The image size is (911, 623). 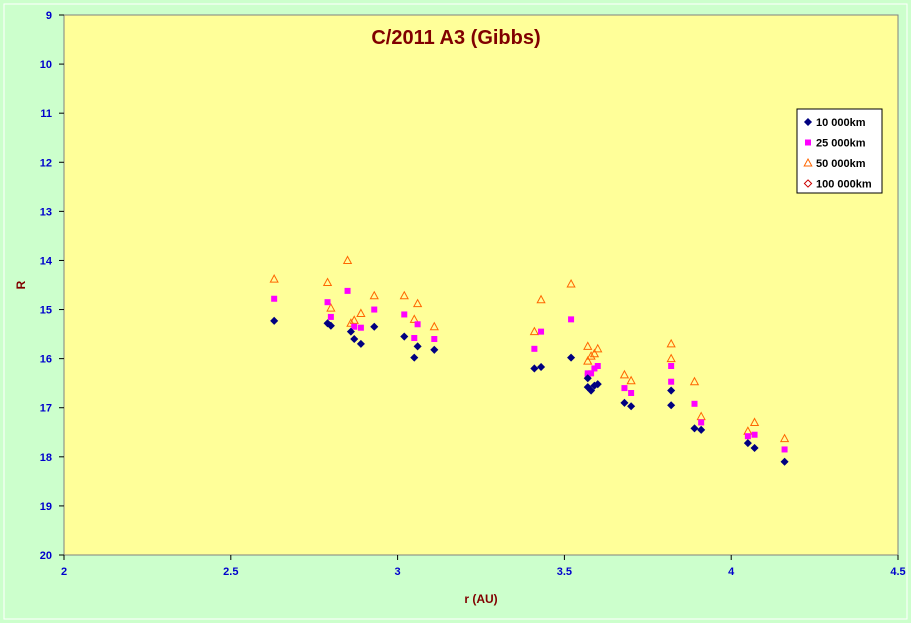 I want to click on y-tick-label: 13, so click(x=46, y=212).